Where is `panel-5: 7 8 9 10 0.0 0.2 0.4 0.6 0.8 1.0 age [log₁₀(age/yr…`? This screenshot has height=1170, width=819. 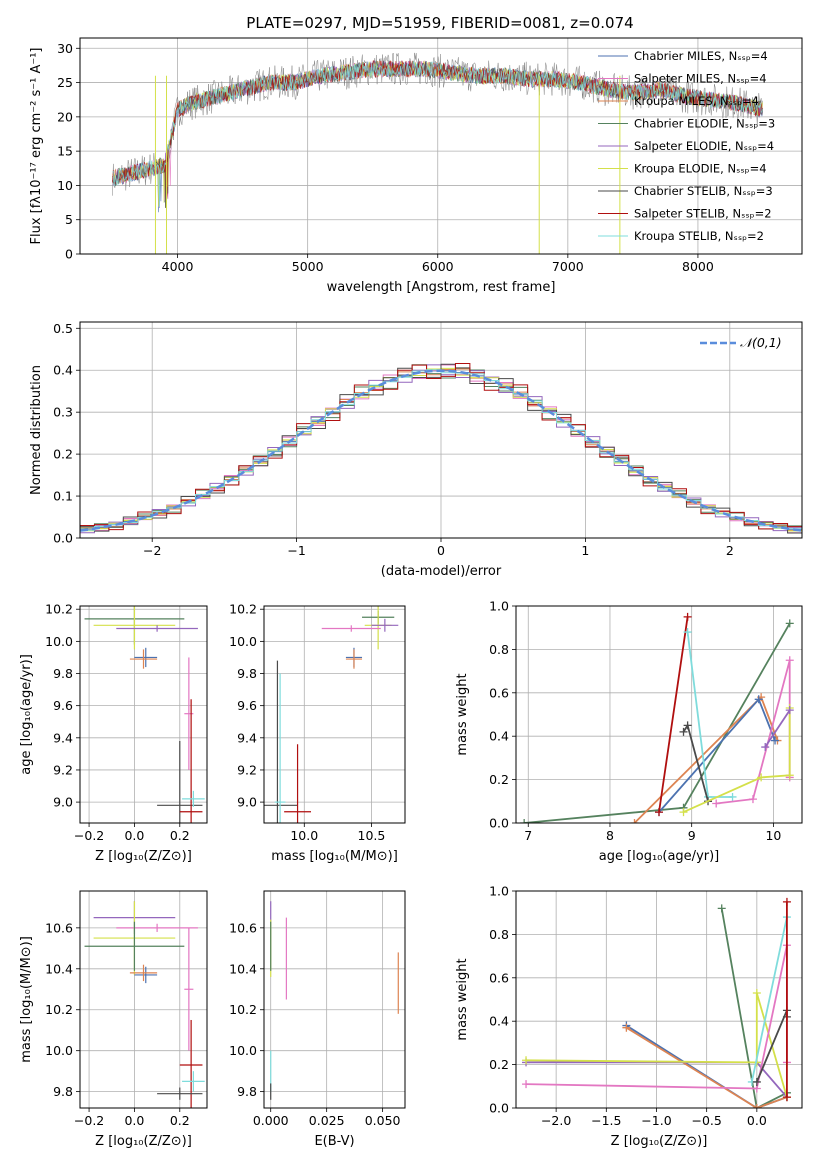
panel-5: 7 8 9 10 0.0 0.2 0.4 0.6 0.8 1.0 age [log₁₀(age/yr… is located at coordinates (629, 731).